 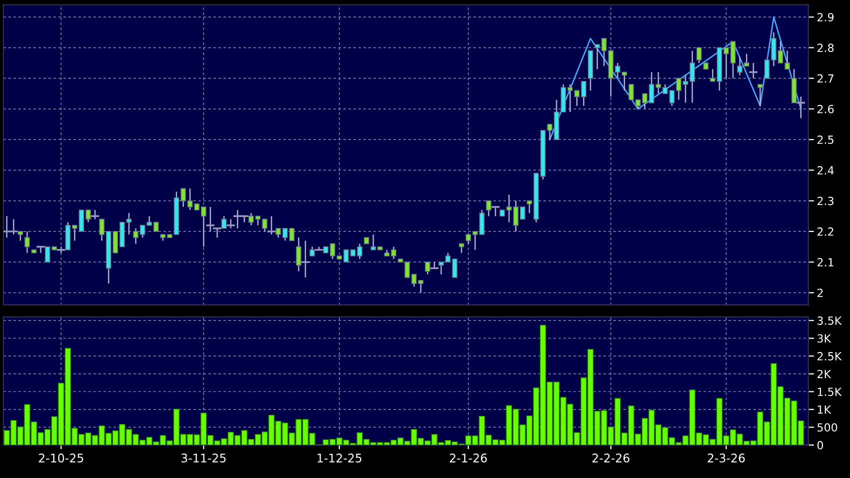 What do you see at coordinates (828, 427) in the screenshot?
I see `y-tick-label: 500` at bounding box center [828, 427].